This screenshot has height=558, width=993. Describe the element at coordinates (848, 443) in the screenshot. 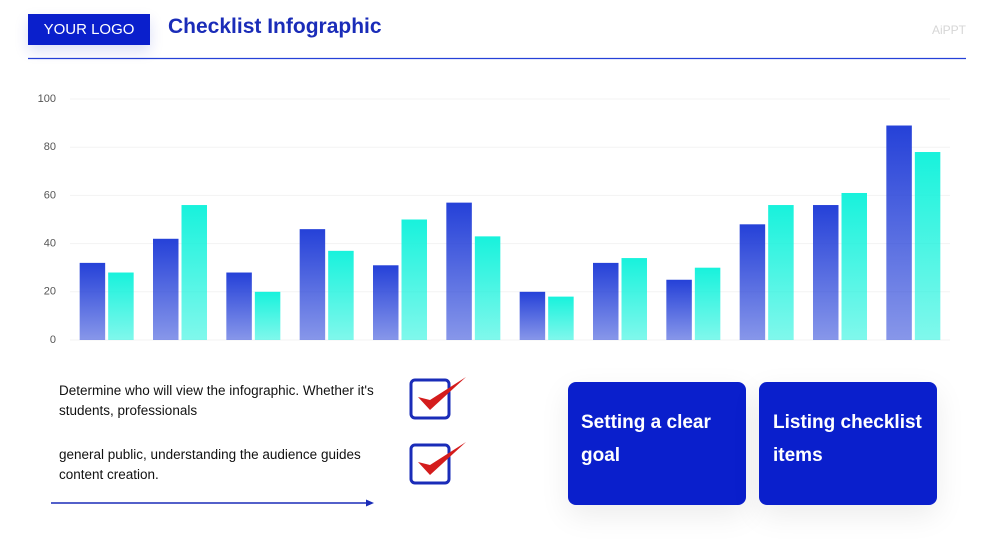

I see `card: Listing checklist items` at that location.